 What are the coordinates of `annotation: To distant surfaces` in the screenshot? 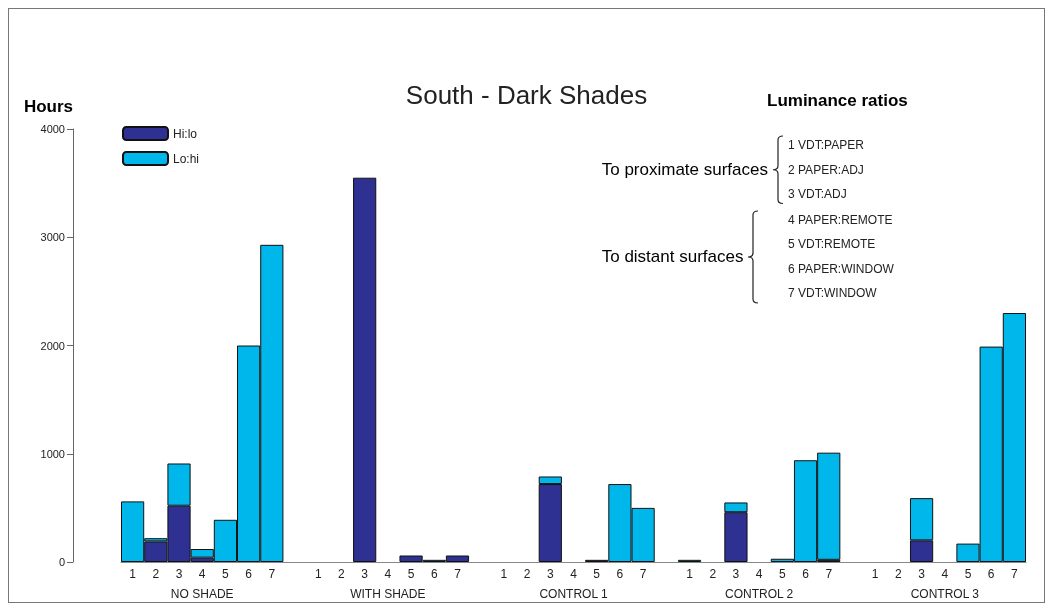 It's located at (672, 256).